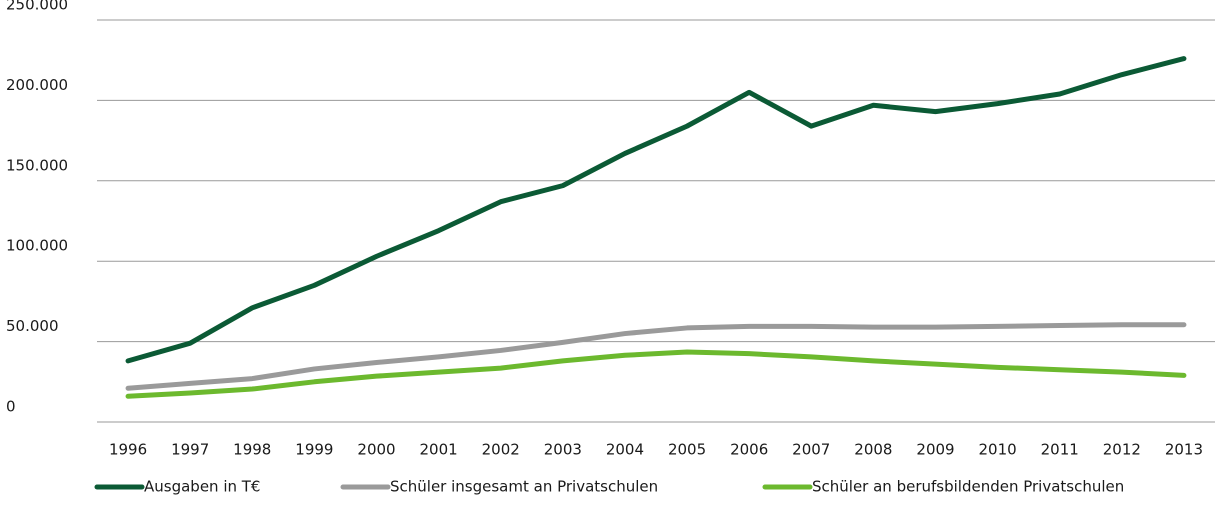  What do you see at coordinates (1184, 450) in the screenshot?
I see `x-tick-label: 2013` at bounding box center [1184, 450].